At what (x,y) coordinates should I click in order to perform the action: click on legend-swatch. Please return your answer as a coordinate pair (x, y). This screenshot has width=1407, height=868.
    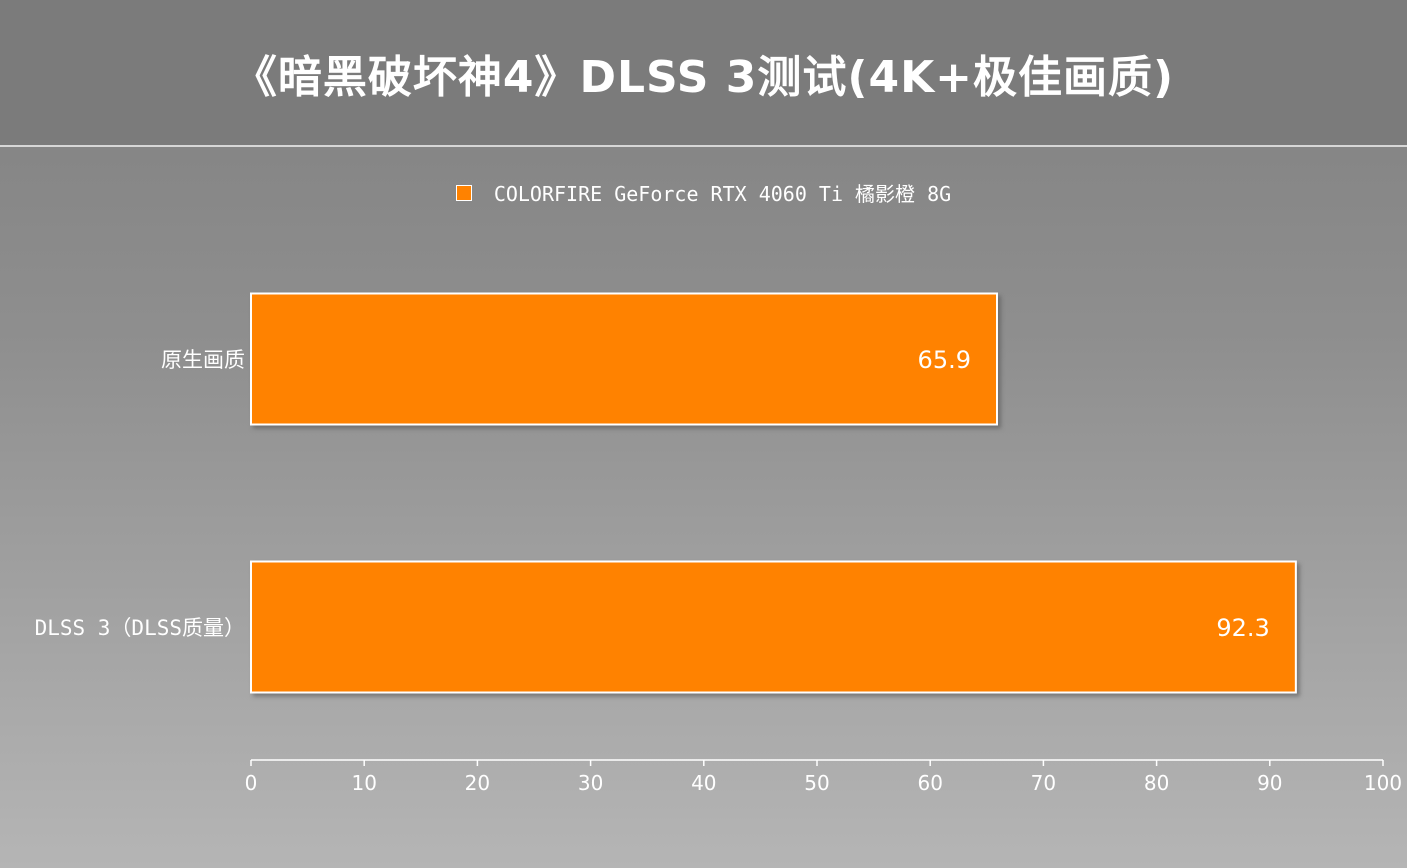
    Looking at the image, I should click on (463, 192).